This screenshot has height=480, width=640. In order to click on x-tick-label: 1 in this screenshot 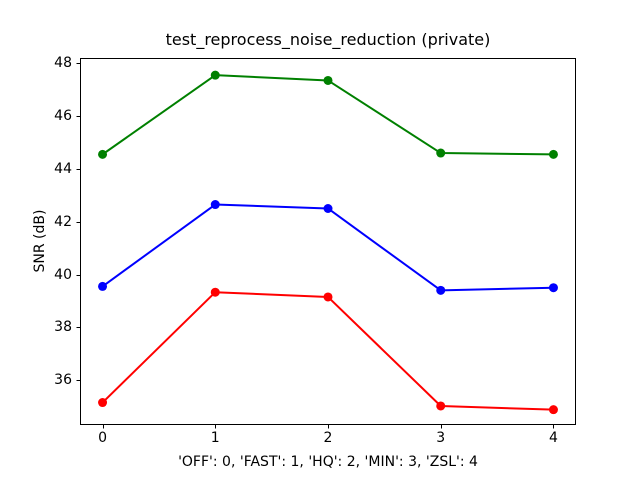, I will do `click(215, 438)`.